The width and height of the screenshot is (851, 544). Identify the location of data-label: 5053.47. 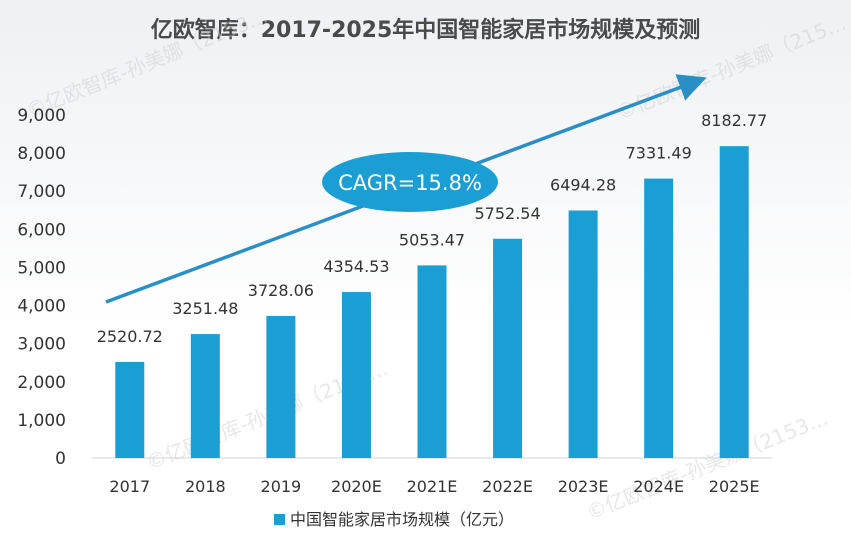
(432, 239).